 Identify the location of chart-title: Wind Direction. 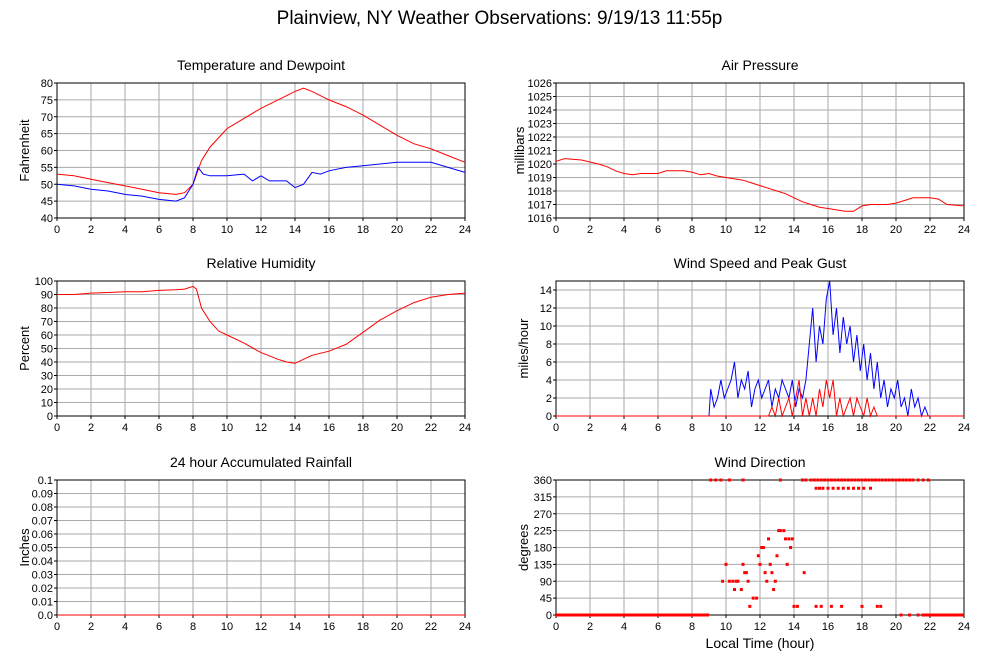
(759, 462).